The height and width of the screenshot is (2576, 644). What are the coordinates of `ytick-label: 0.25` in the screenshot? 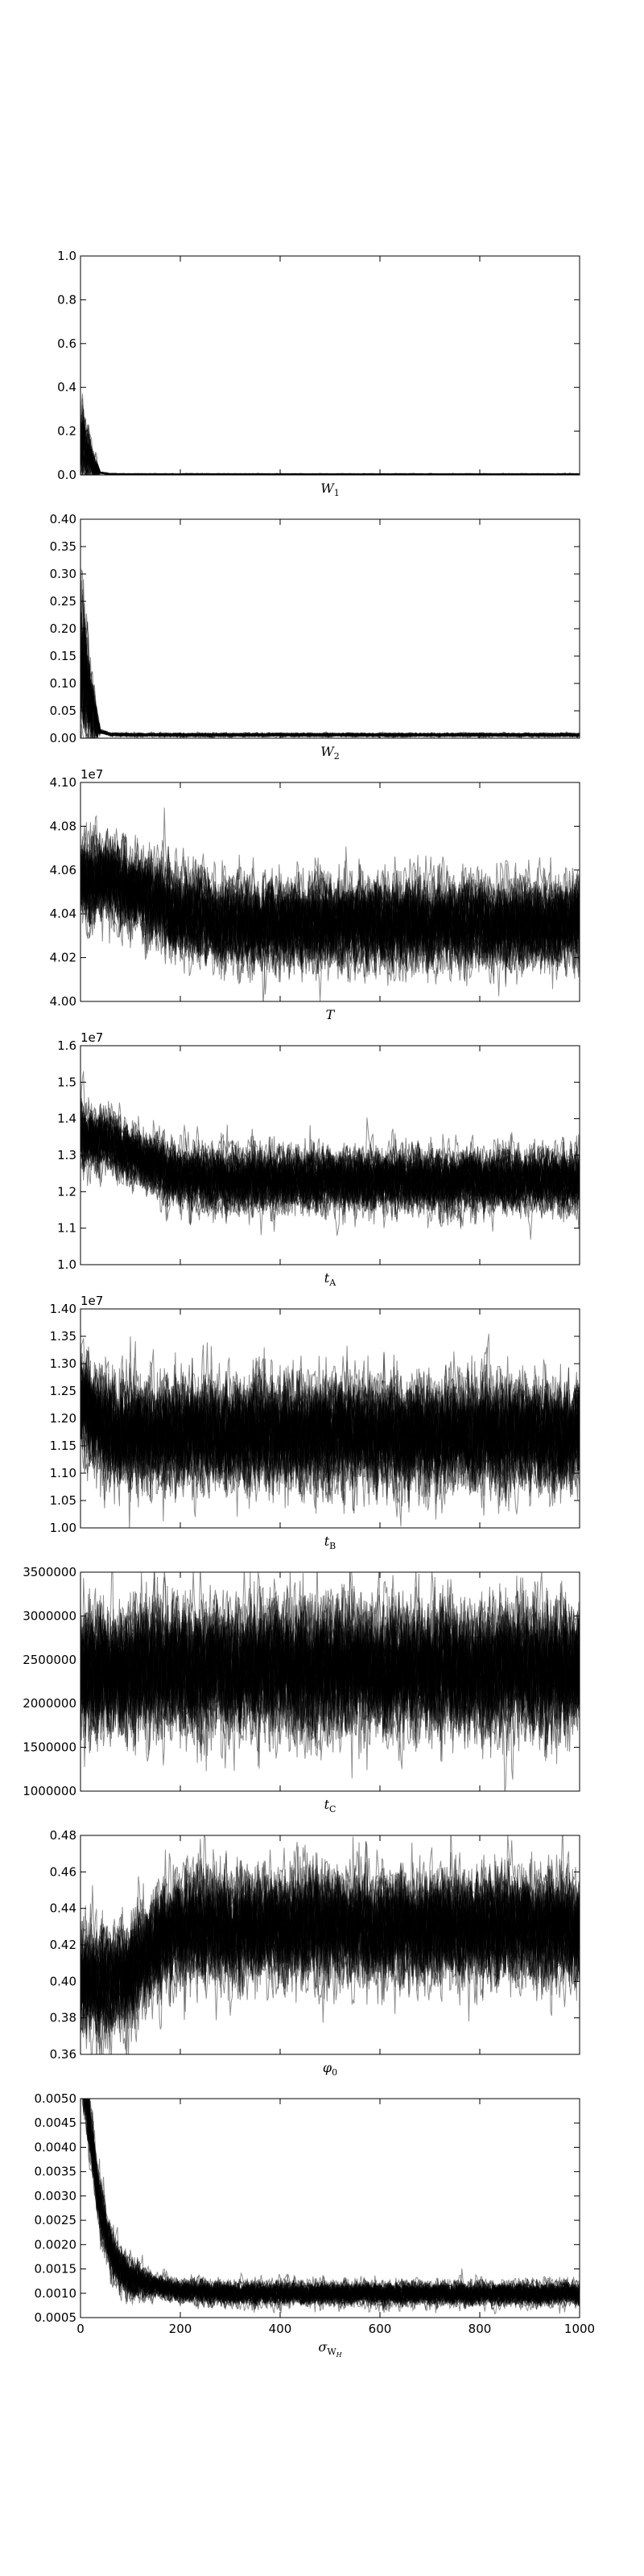 It's located at (63, 601).